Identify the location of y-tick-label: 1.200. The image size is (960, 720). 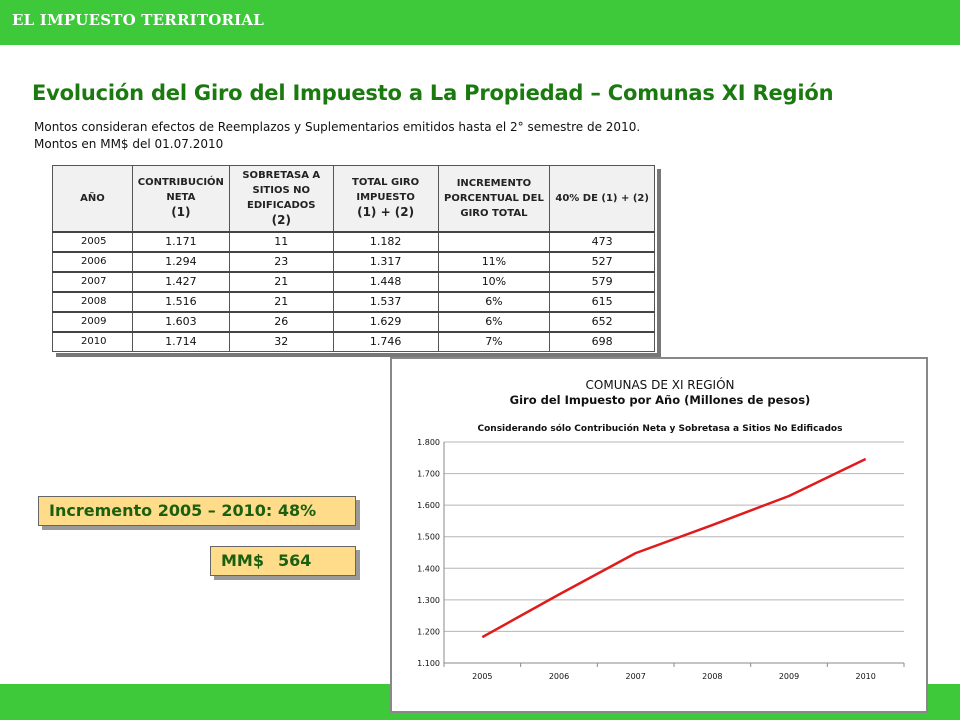
(428, 631).